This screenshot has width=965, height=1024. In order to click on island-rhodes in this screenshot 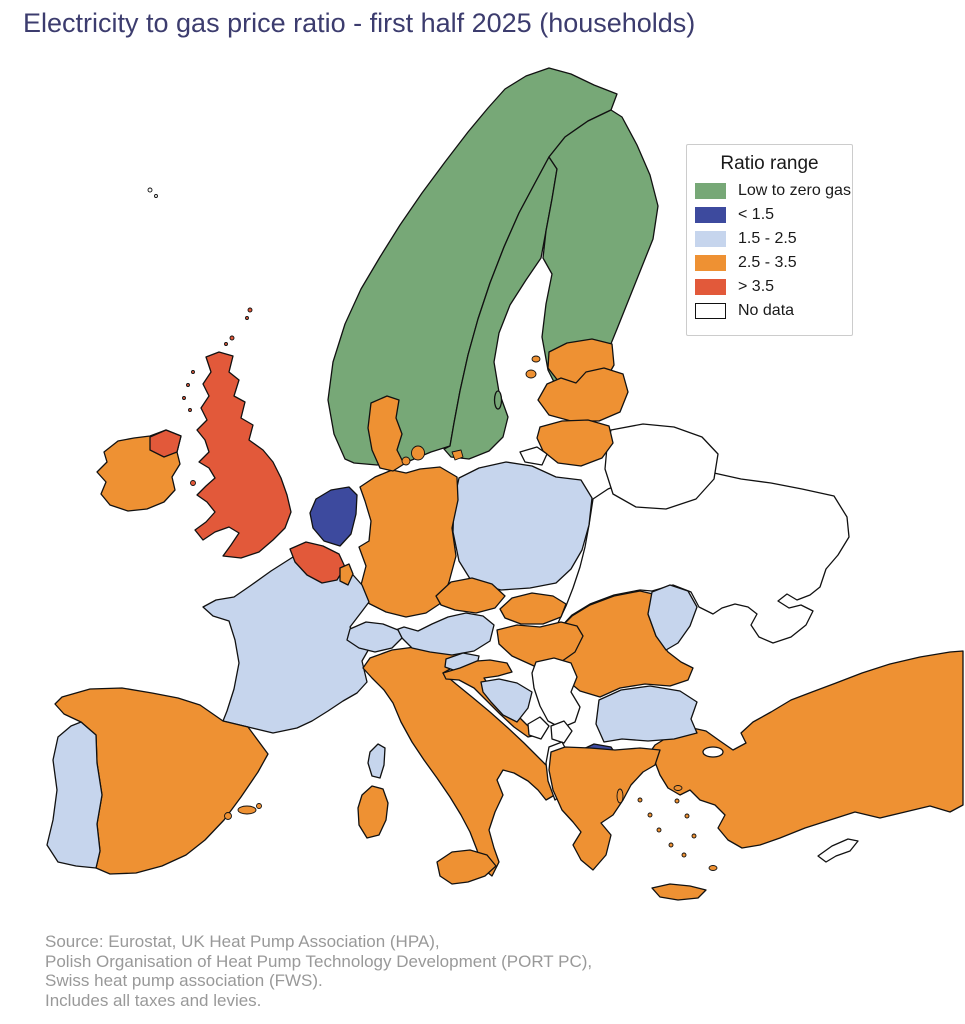, I will do `click(713, 868)`.